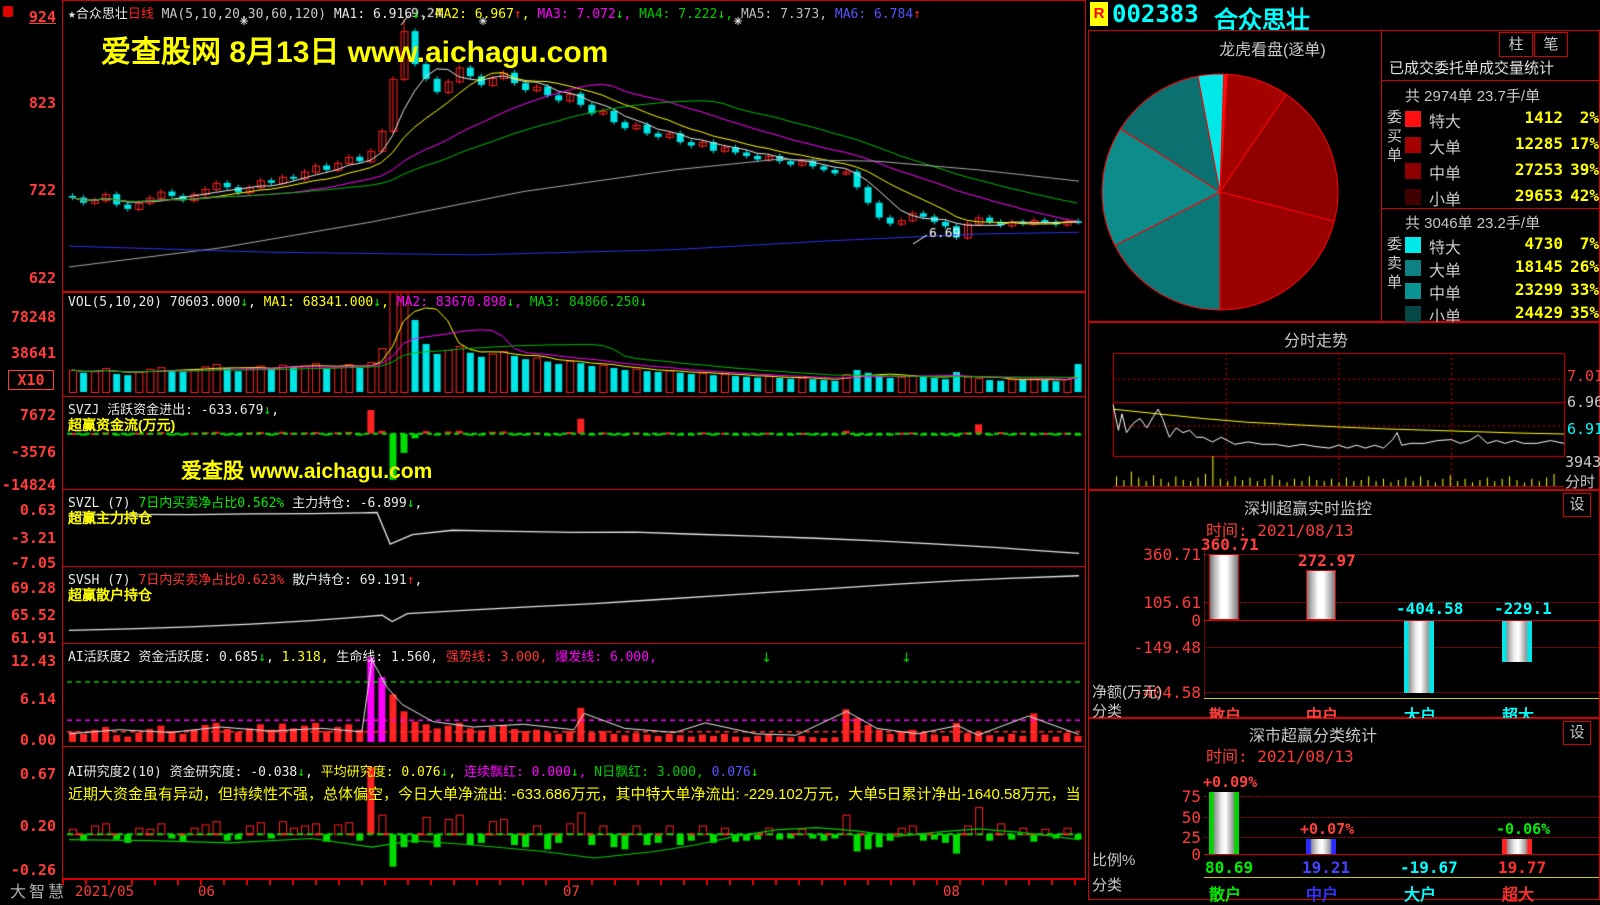 This screenshot has width=1600, height=905. What do you see at coordinates (1167, 647) in the screenshot?
I see `y-axis-label: -149.48` at bounding box center [1167, 647].